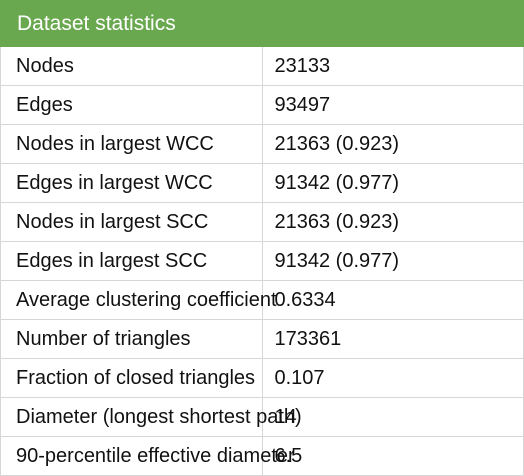 This screenshot has height=476, width=524. I want to click on table-row: Edges in largest SCC 91342 (0.977), so click(262, 261).